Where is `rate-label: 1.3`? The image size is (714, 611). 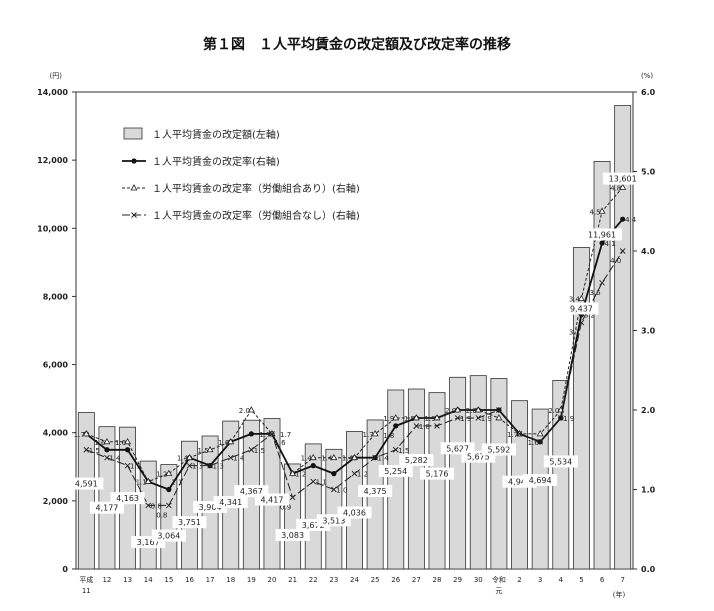 rate-label: 1.3 is located at coordinates (218, 467).